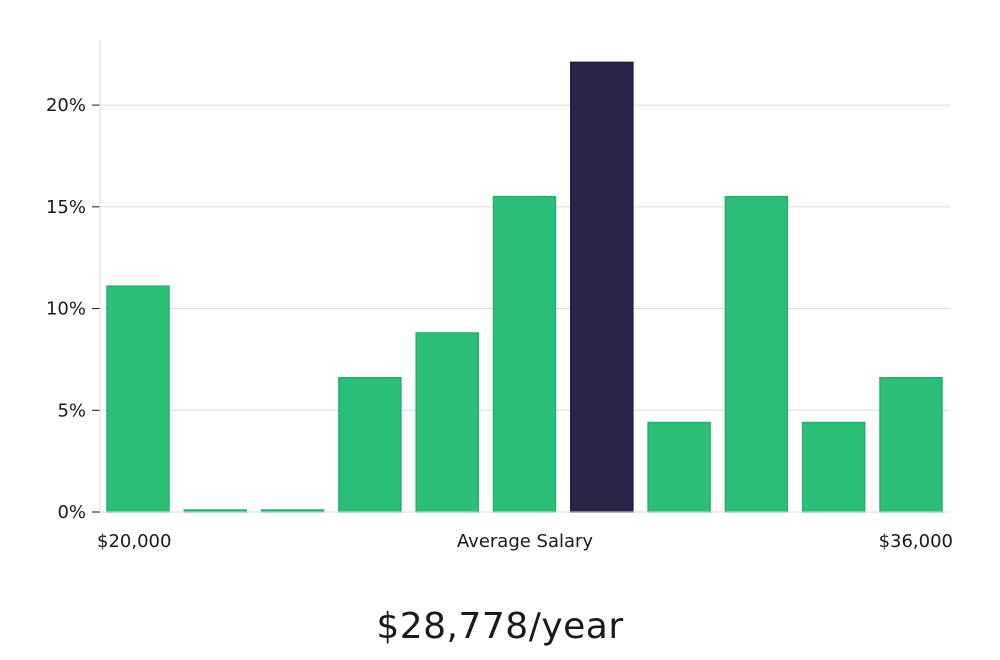 The height and width of the screenshot is (660, 1000). Describe the element at coordinates (71, 410) in the screenshot. I see `y-tick-label-5: 5%` at that location.